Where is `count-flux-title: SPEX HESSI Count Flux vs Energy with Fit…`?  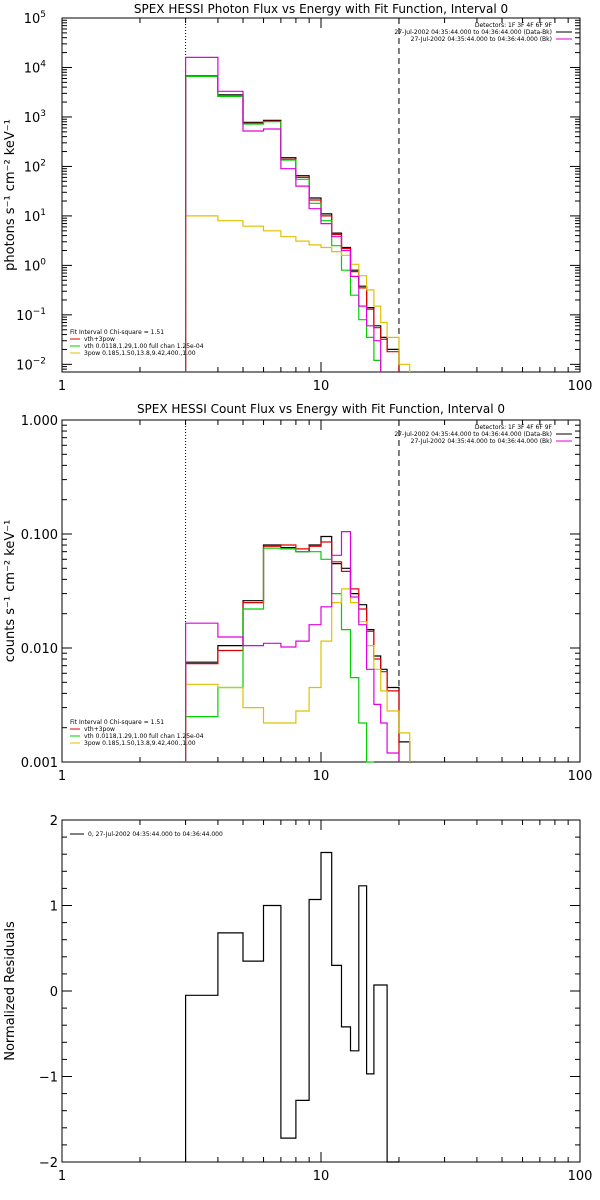
count-flux-title: SPEX HESSI Count Flux vs Energy with Fit… is located at coordinates (321, 409).